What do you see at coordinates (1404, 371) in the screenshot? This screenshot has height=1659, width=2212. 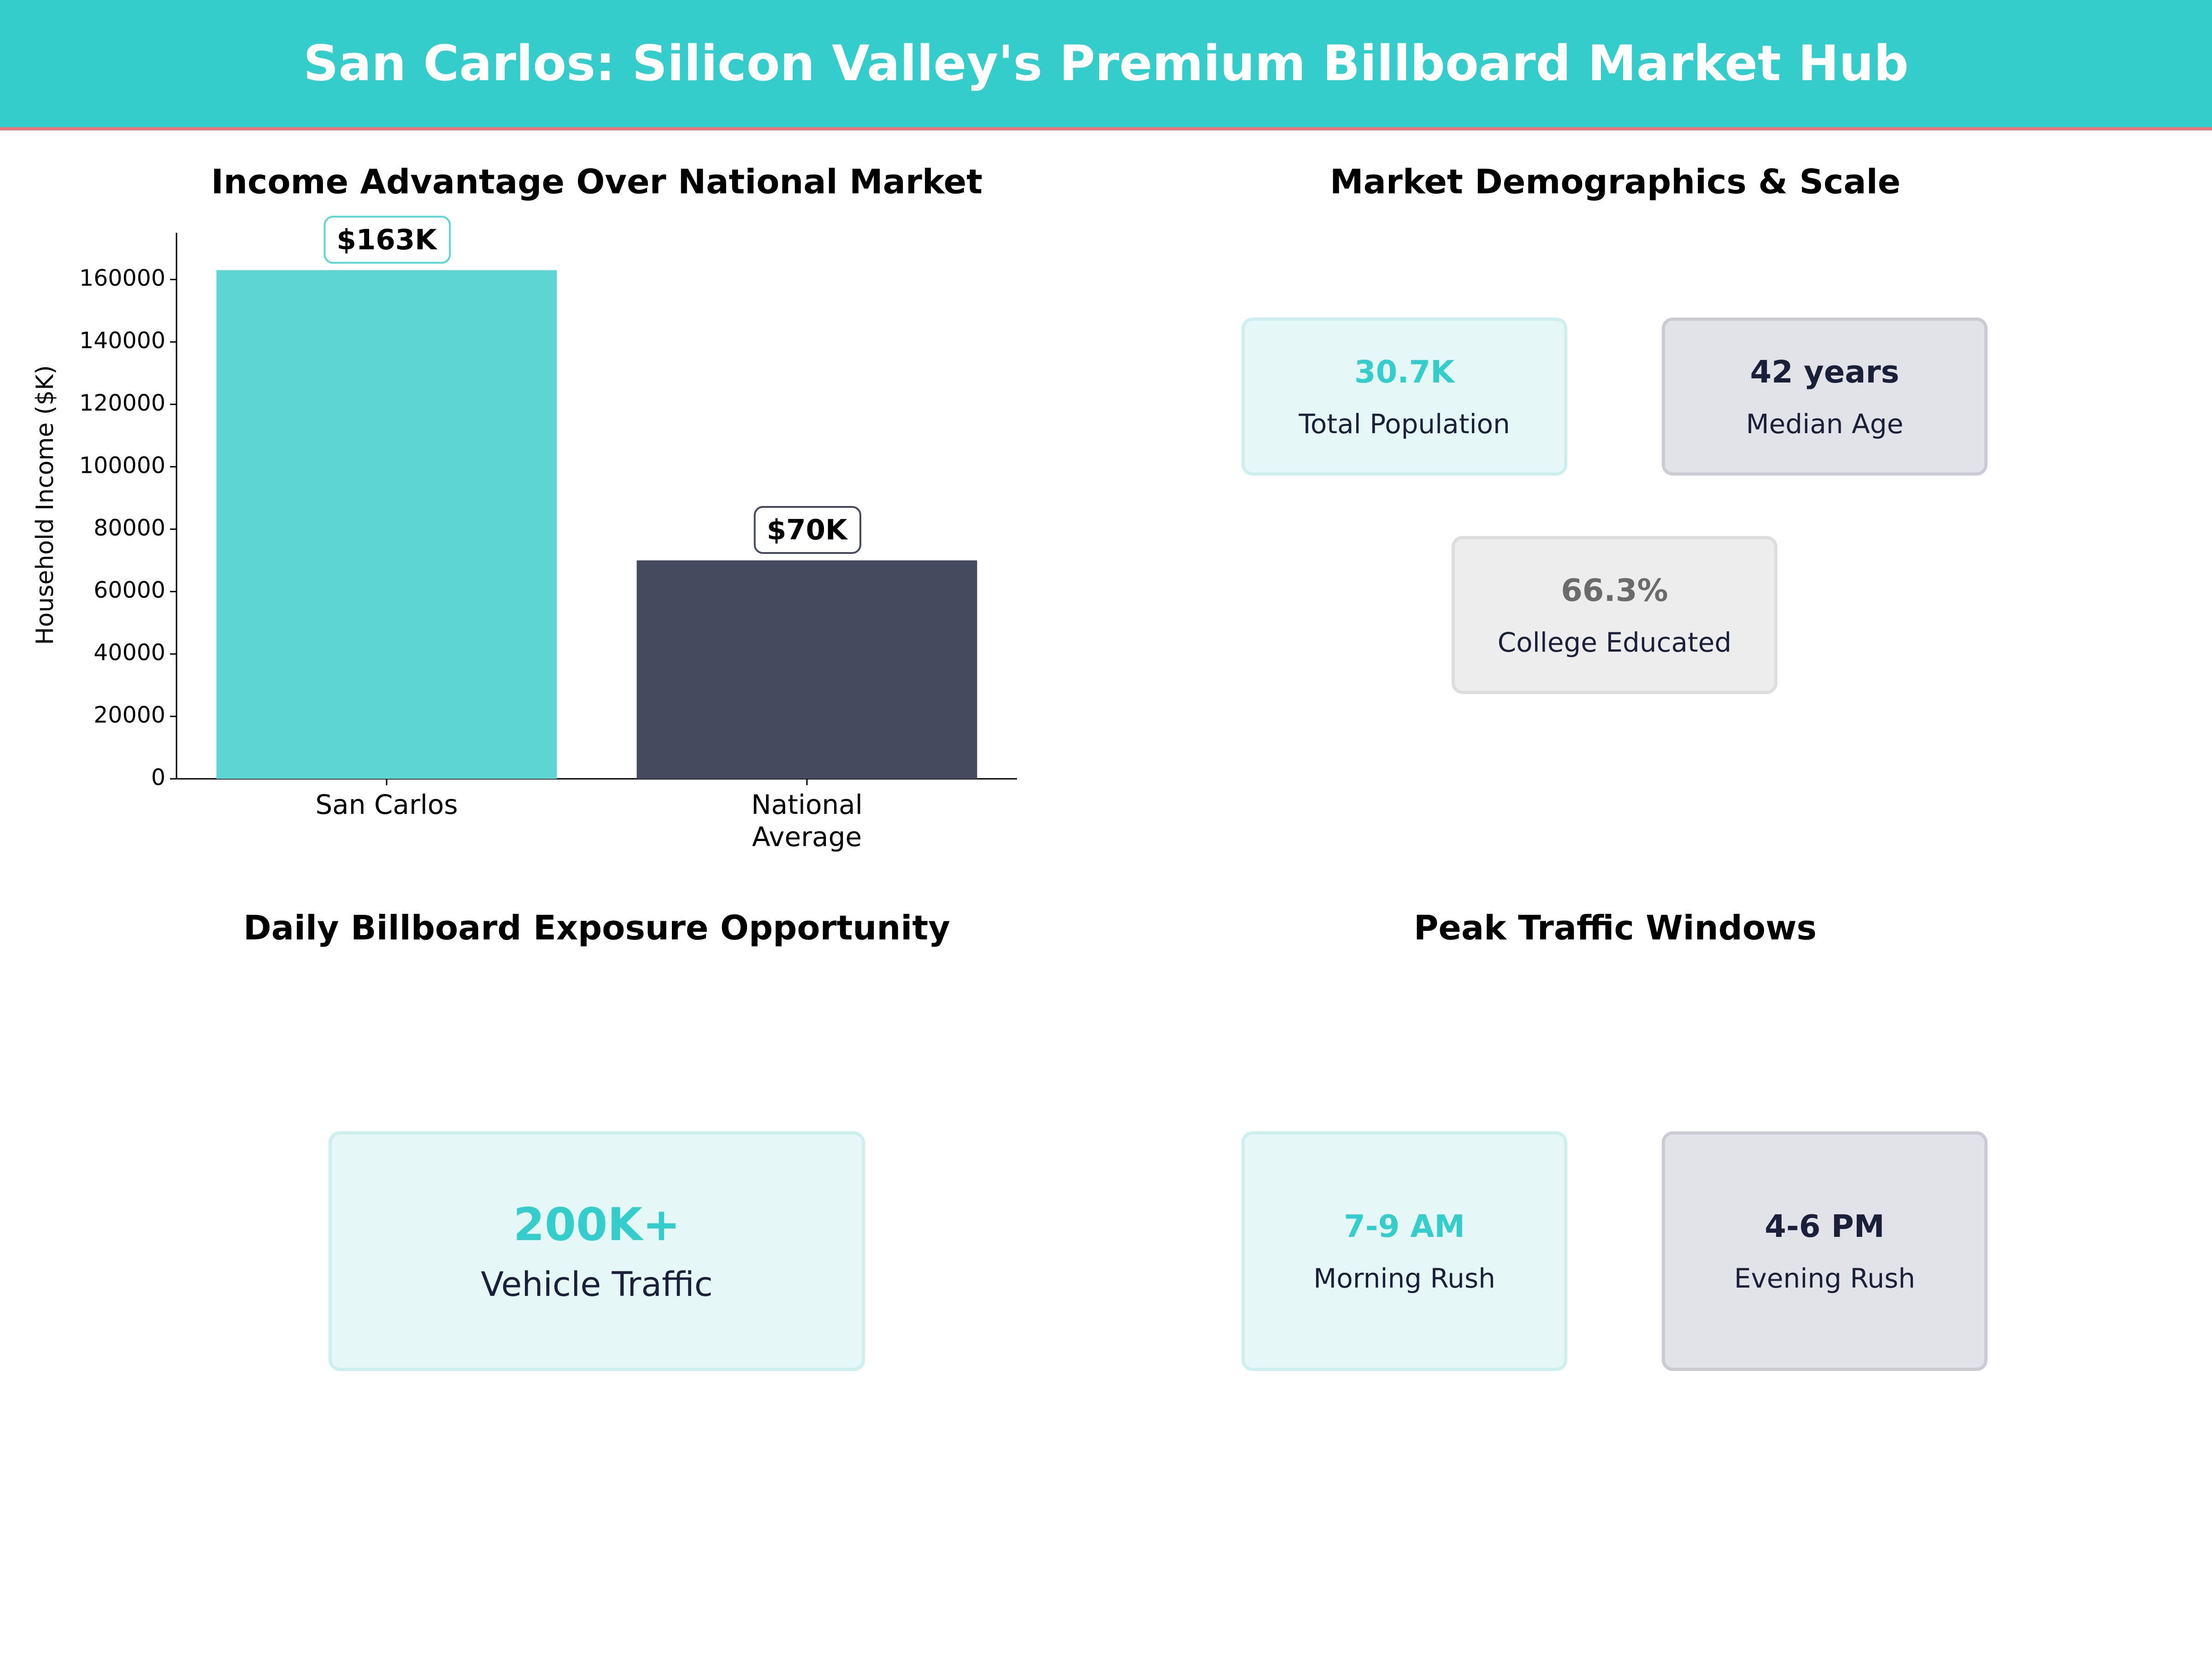 I see `stat-value: 30.7K` at bounding box center [1404, 371].